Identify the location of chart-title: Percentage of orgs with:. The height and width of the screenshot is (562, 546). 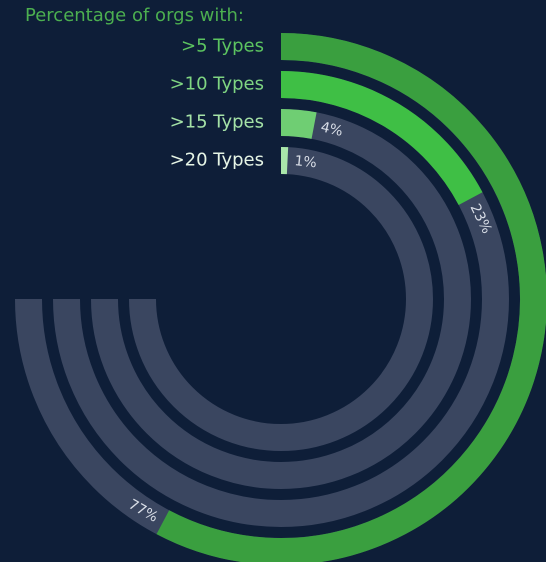
(134, 15).